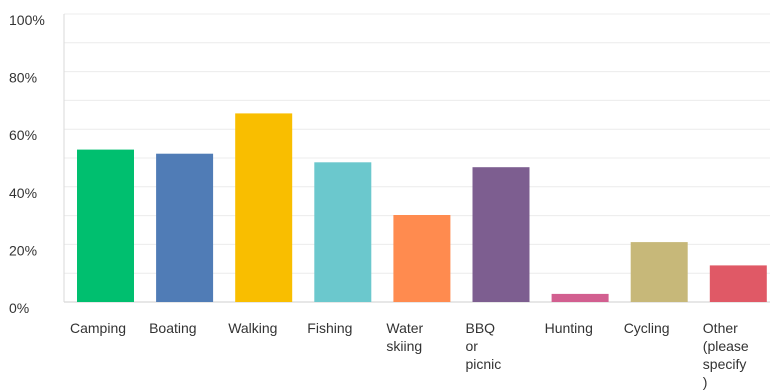 This screenshot has width=770, height=390. Describe the element at coordinates (23, 135) in the screenshot. I see `y-tick-label: 60%` at that location.